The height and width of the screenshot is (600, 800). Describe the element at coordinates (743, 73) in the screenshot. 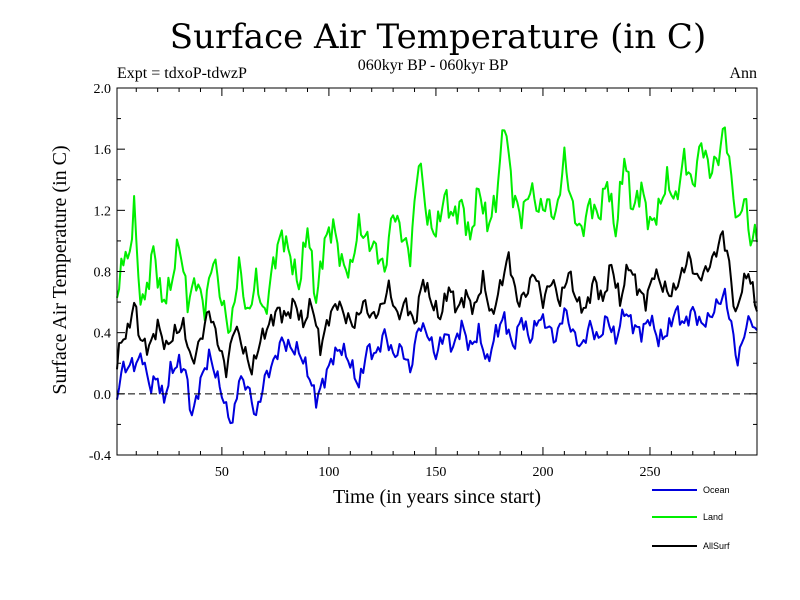

I see `period-label: Ann` at that location.